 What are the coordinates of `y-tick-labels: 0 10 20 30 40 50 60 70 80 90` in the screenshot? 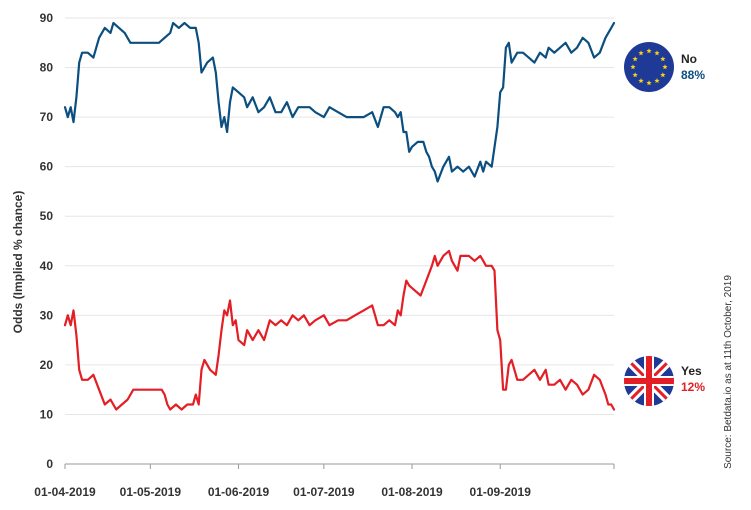 It's located at (47, 241).